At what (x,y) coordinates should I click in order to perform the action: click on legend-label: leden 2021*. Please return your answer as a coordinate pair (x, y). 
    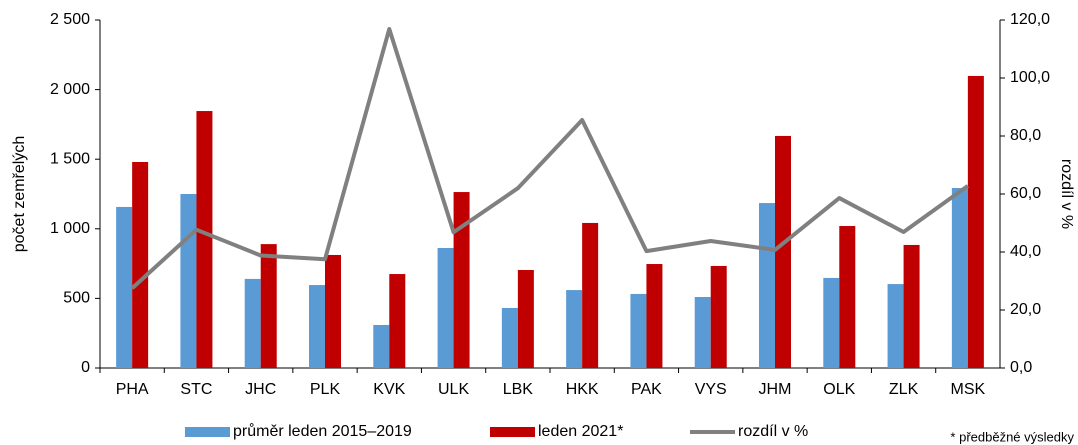
    Looking at the image, I should click on (580, 431).